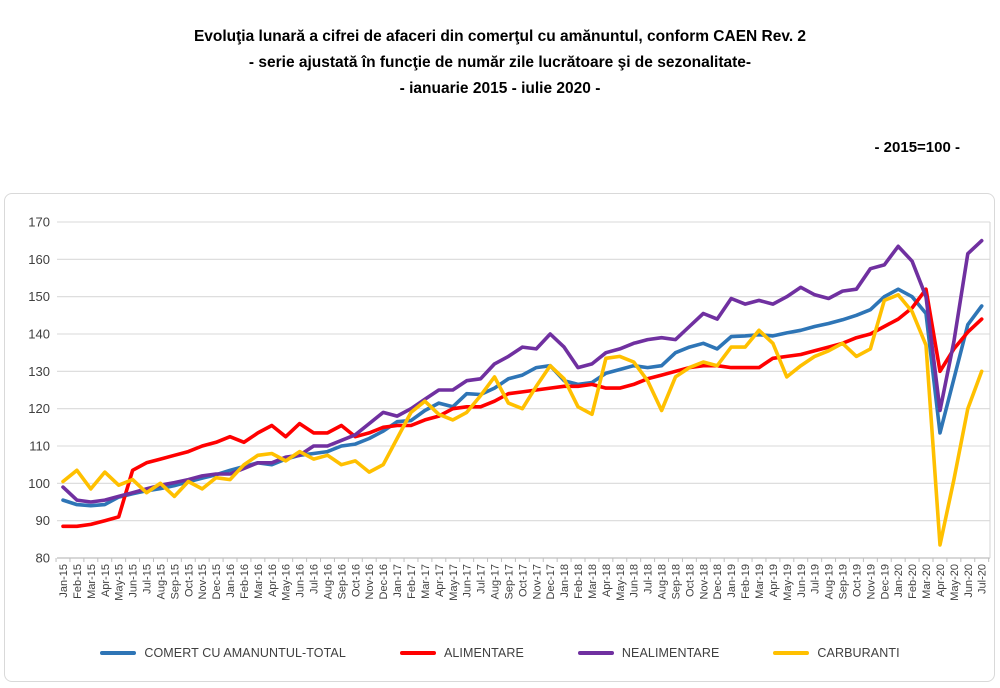 The height and width of the screenshot is (688, 1000). What do you see at coordinates (39, 222) in the screenshot?
I see `svg-text: 170` at bounding box center [39, 222].